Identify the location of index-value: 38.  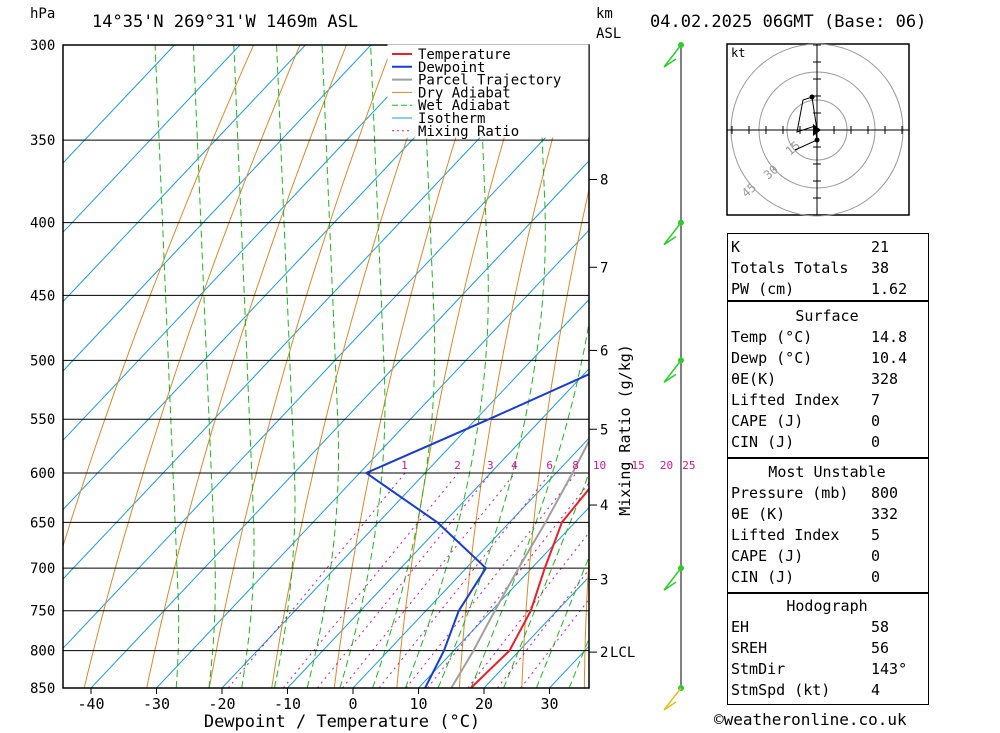
(880, 267).